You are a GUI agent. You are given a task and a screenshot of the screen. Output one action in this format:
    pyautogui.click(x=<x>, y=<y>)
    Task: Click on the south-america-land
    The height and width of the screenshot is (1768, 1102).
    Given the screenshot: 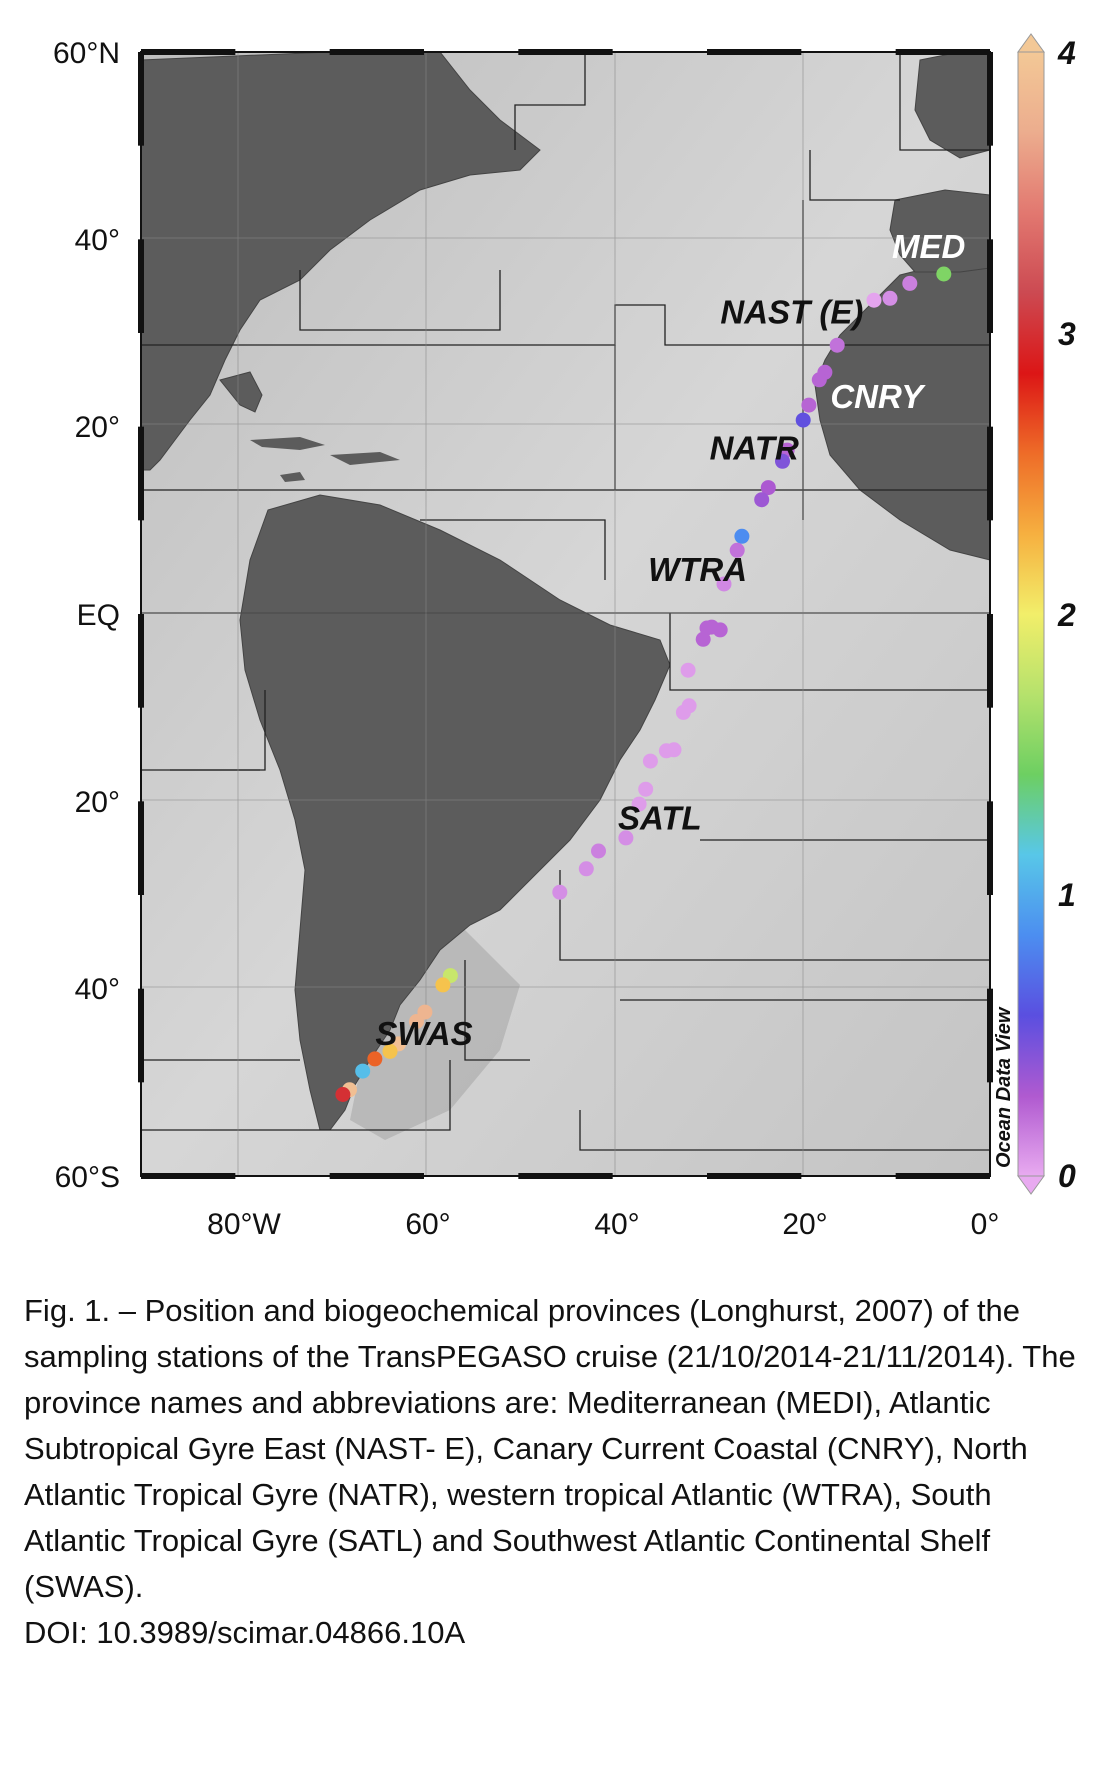 What is the action you would take?
    pyautogui.click(x=455, y=812)
    